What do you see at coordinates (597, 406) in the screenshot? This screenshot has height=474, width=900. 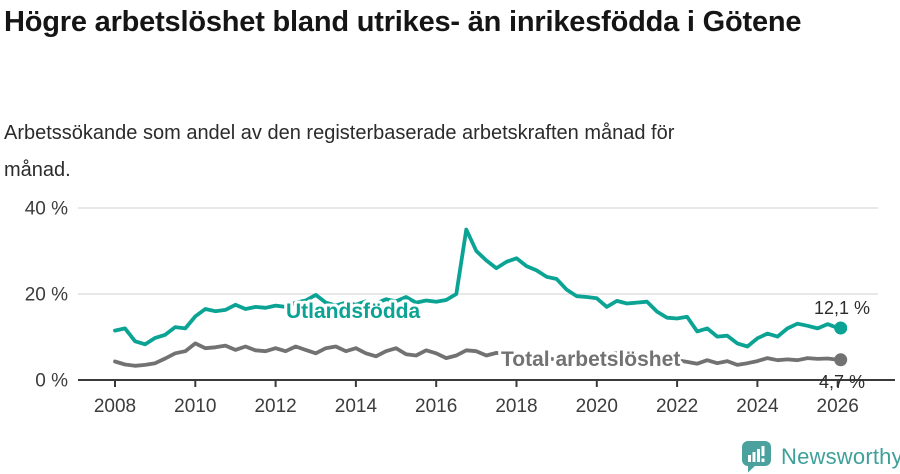 I see `x-tick-label: 2020` at bounding box center [597, 406].